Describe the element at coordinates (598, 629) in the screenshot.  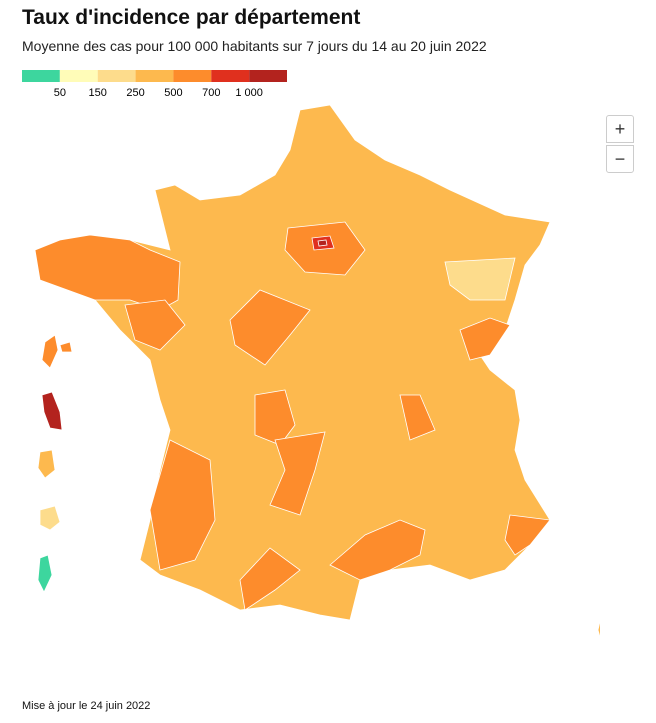
I see `corsica` at that location.